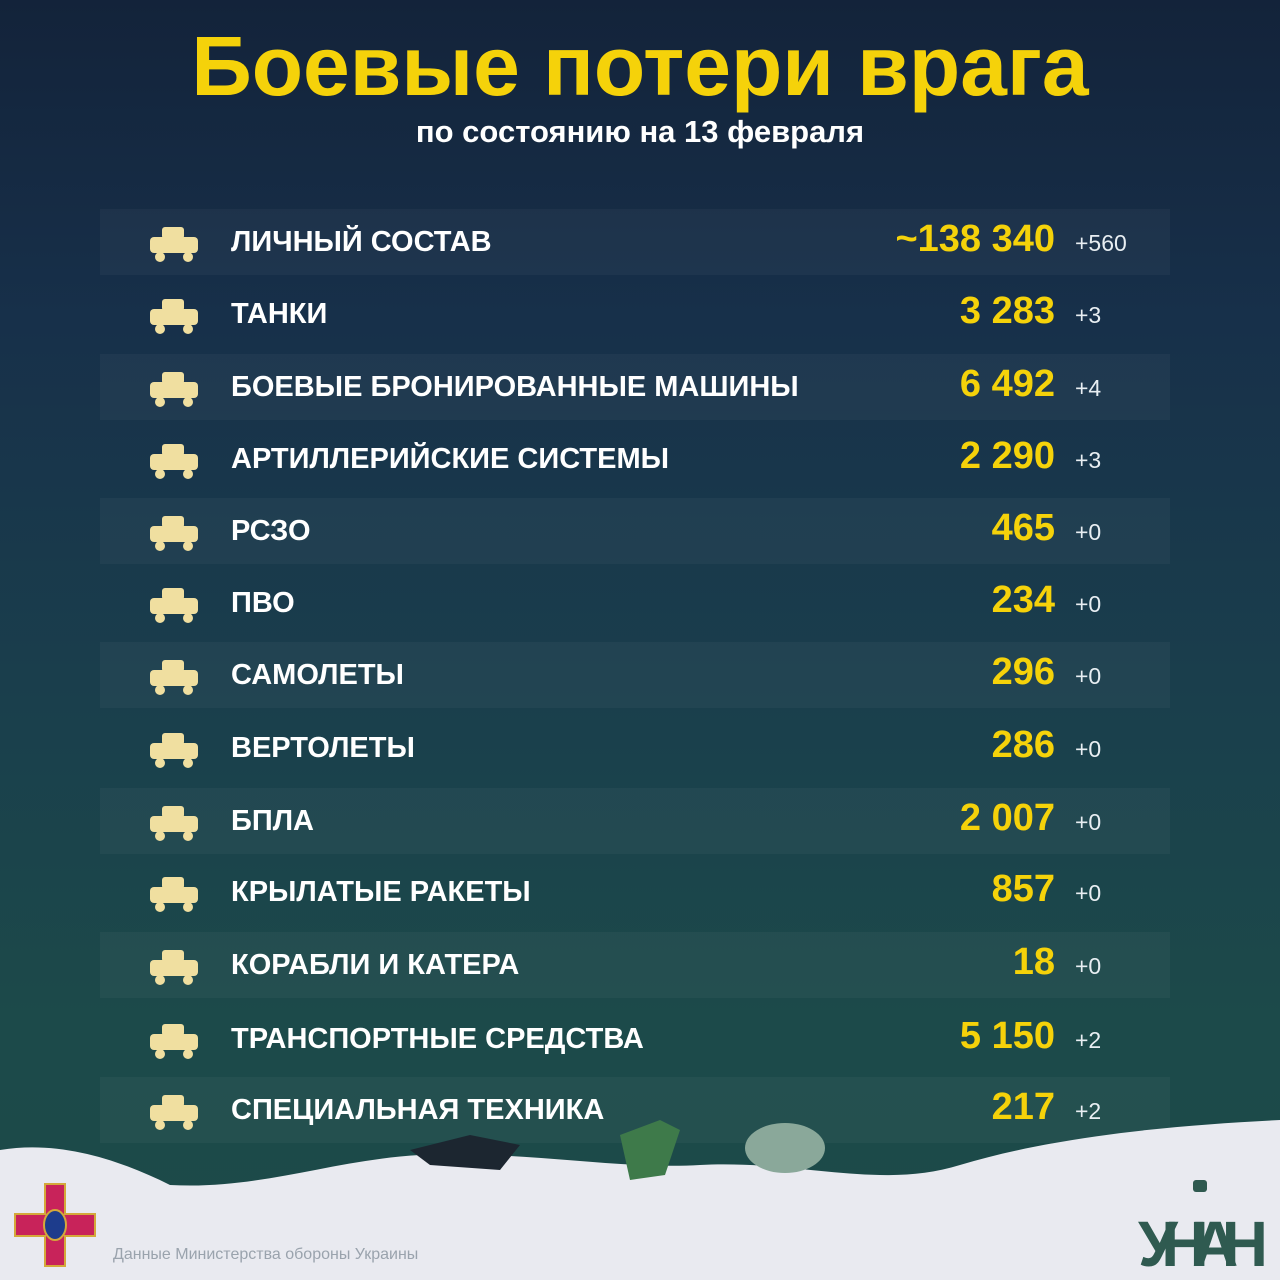 The image size is (1280, 1280). Describe the element at coordinates (1007, 456) in the screenshot. I see `loss-value: 2 290` at that location.